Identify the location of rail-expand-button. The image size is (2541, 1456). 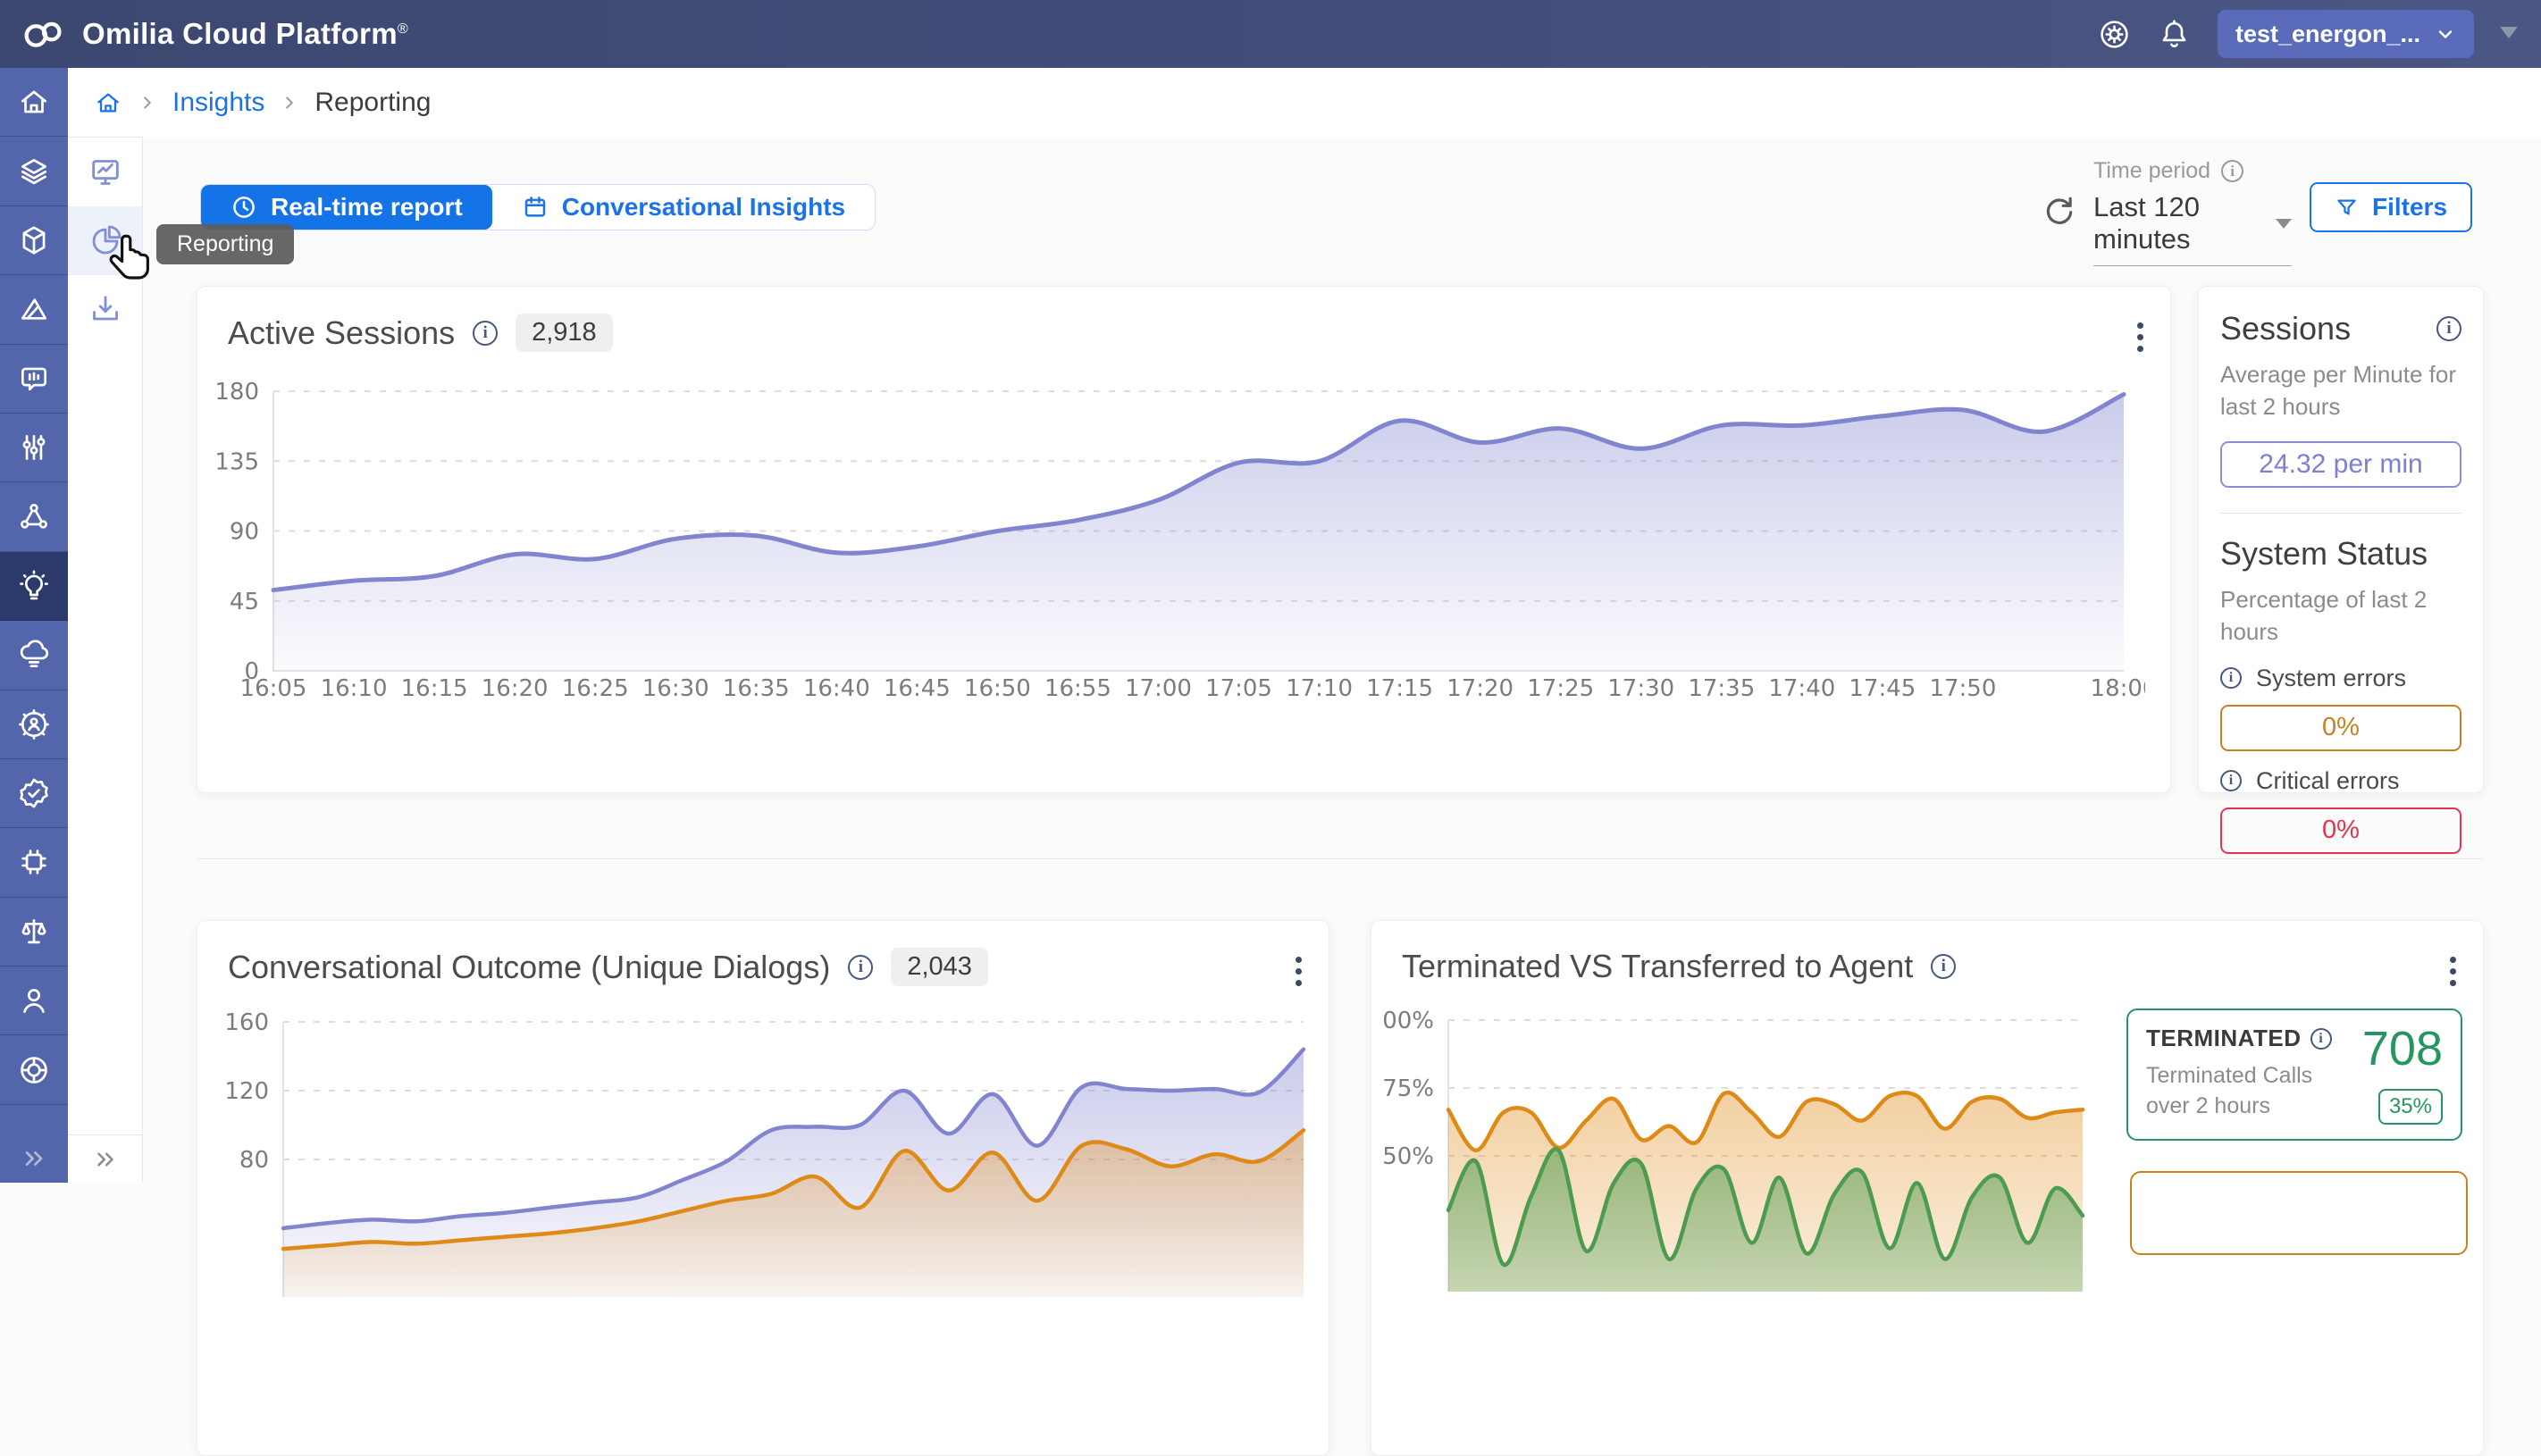
(34, 1158).